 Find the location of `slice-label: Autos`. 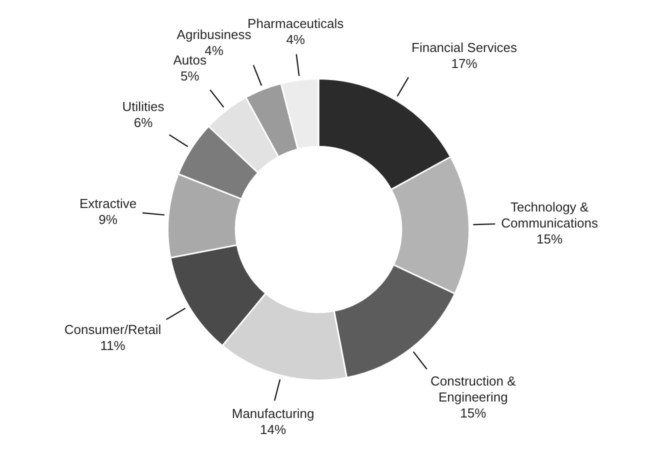

slice-label: Autos is located at coordinates (190, 60).